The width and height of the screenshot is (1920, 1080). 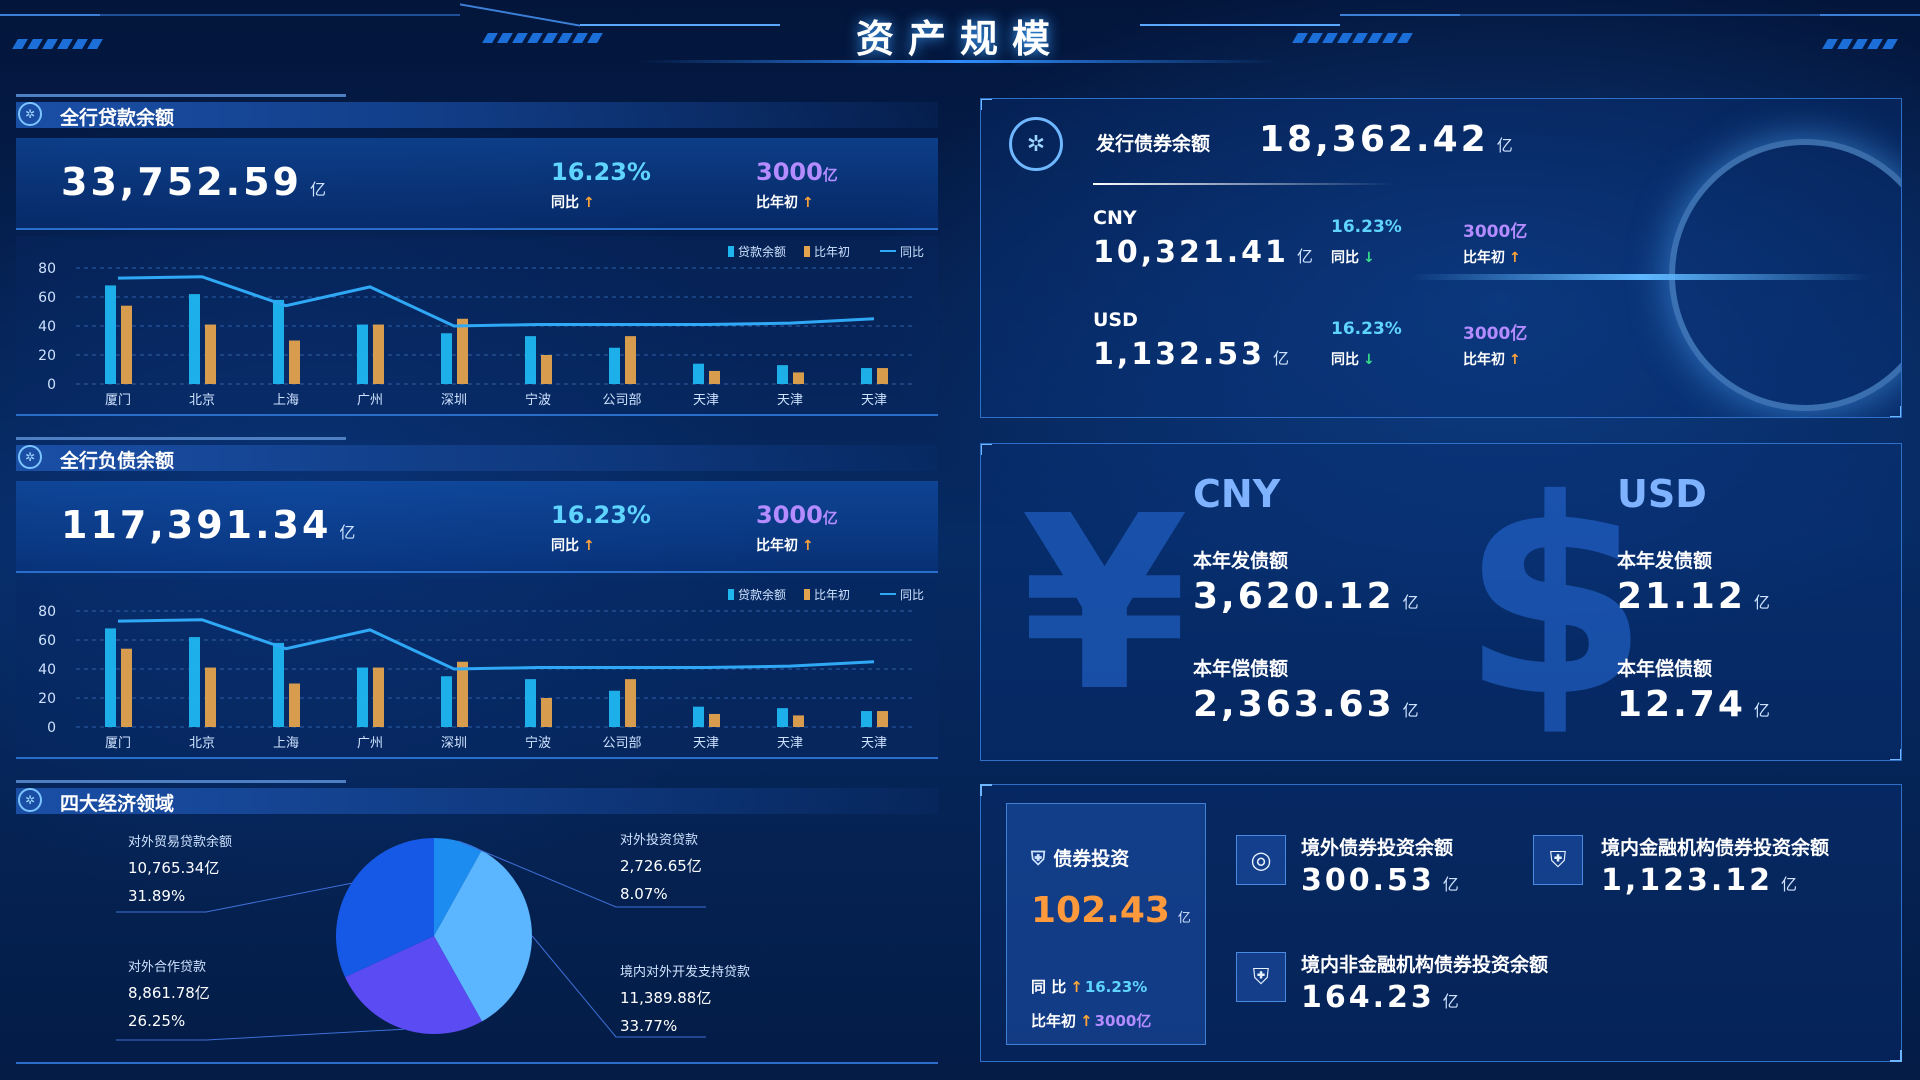 I want to click on header: 资产规模, so click(x=960, y=40).